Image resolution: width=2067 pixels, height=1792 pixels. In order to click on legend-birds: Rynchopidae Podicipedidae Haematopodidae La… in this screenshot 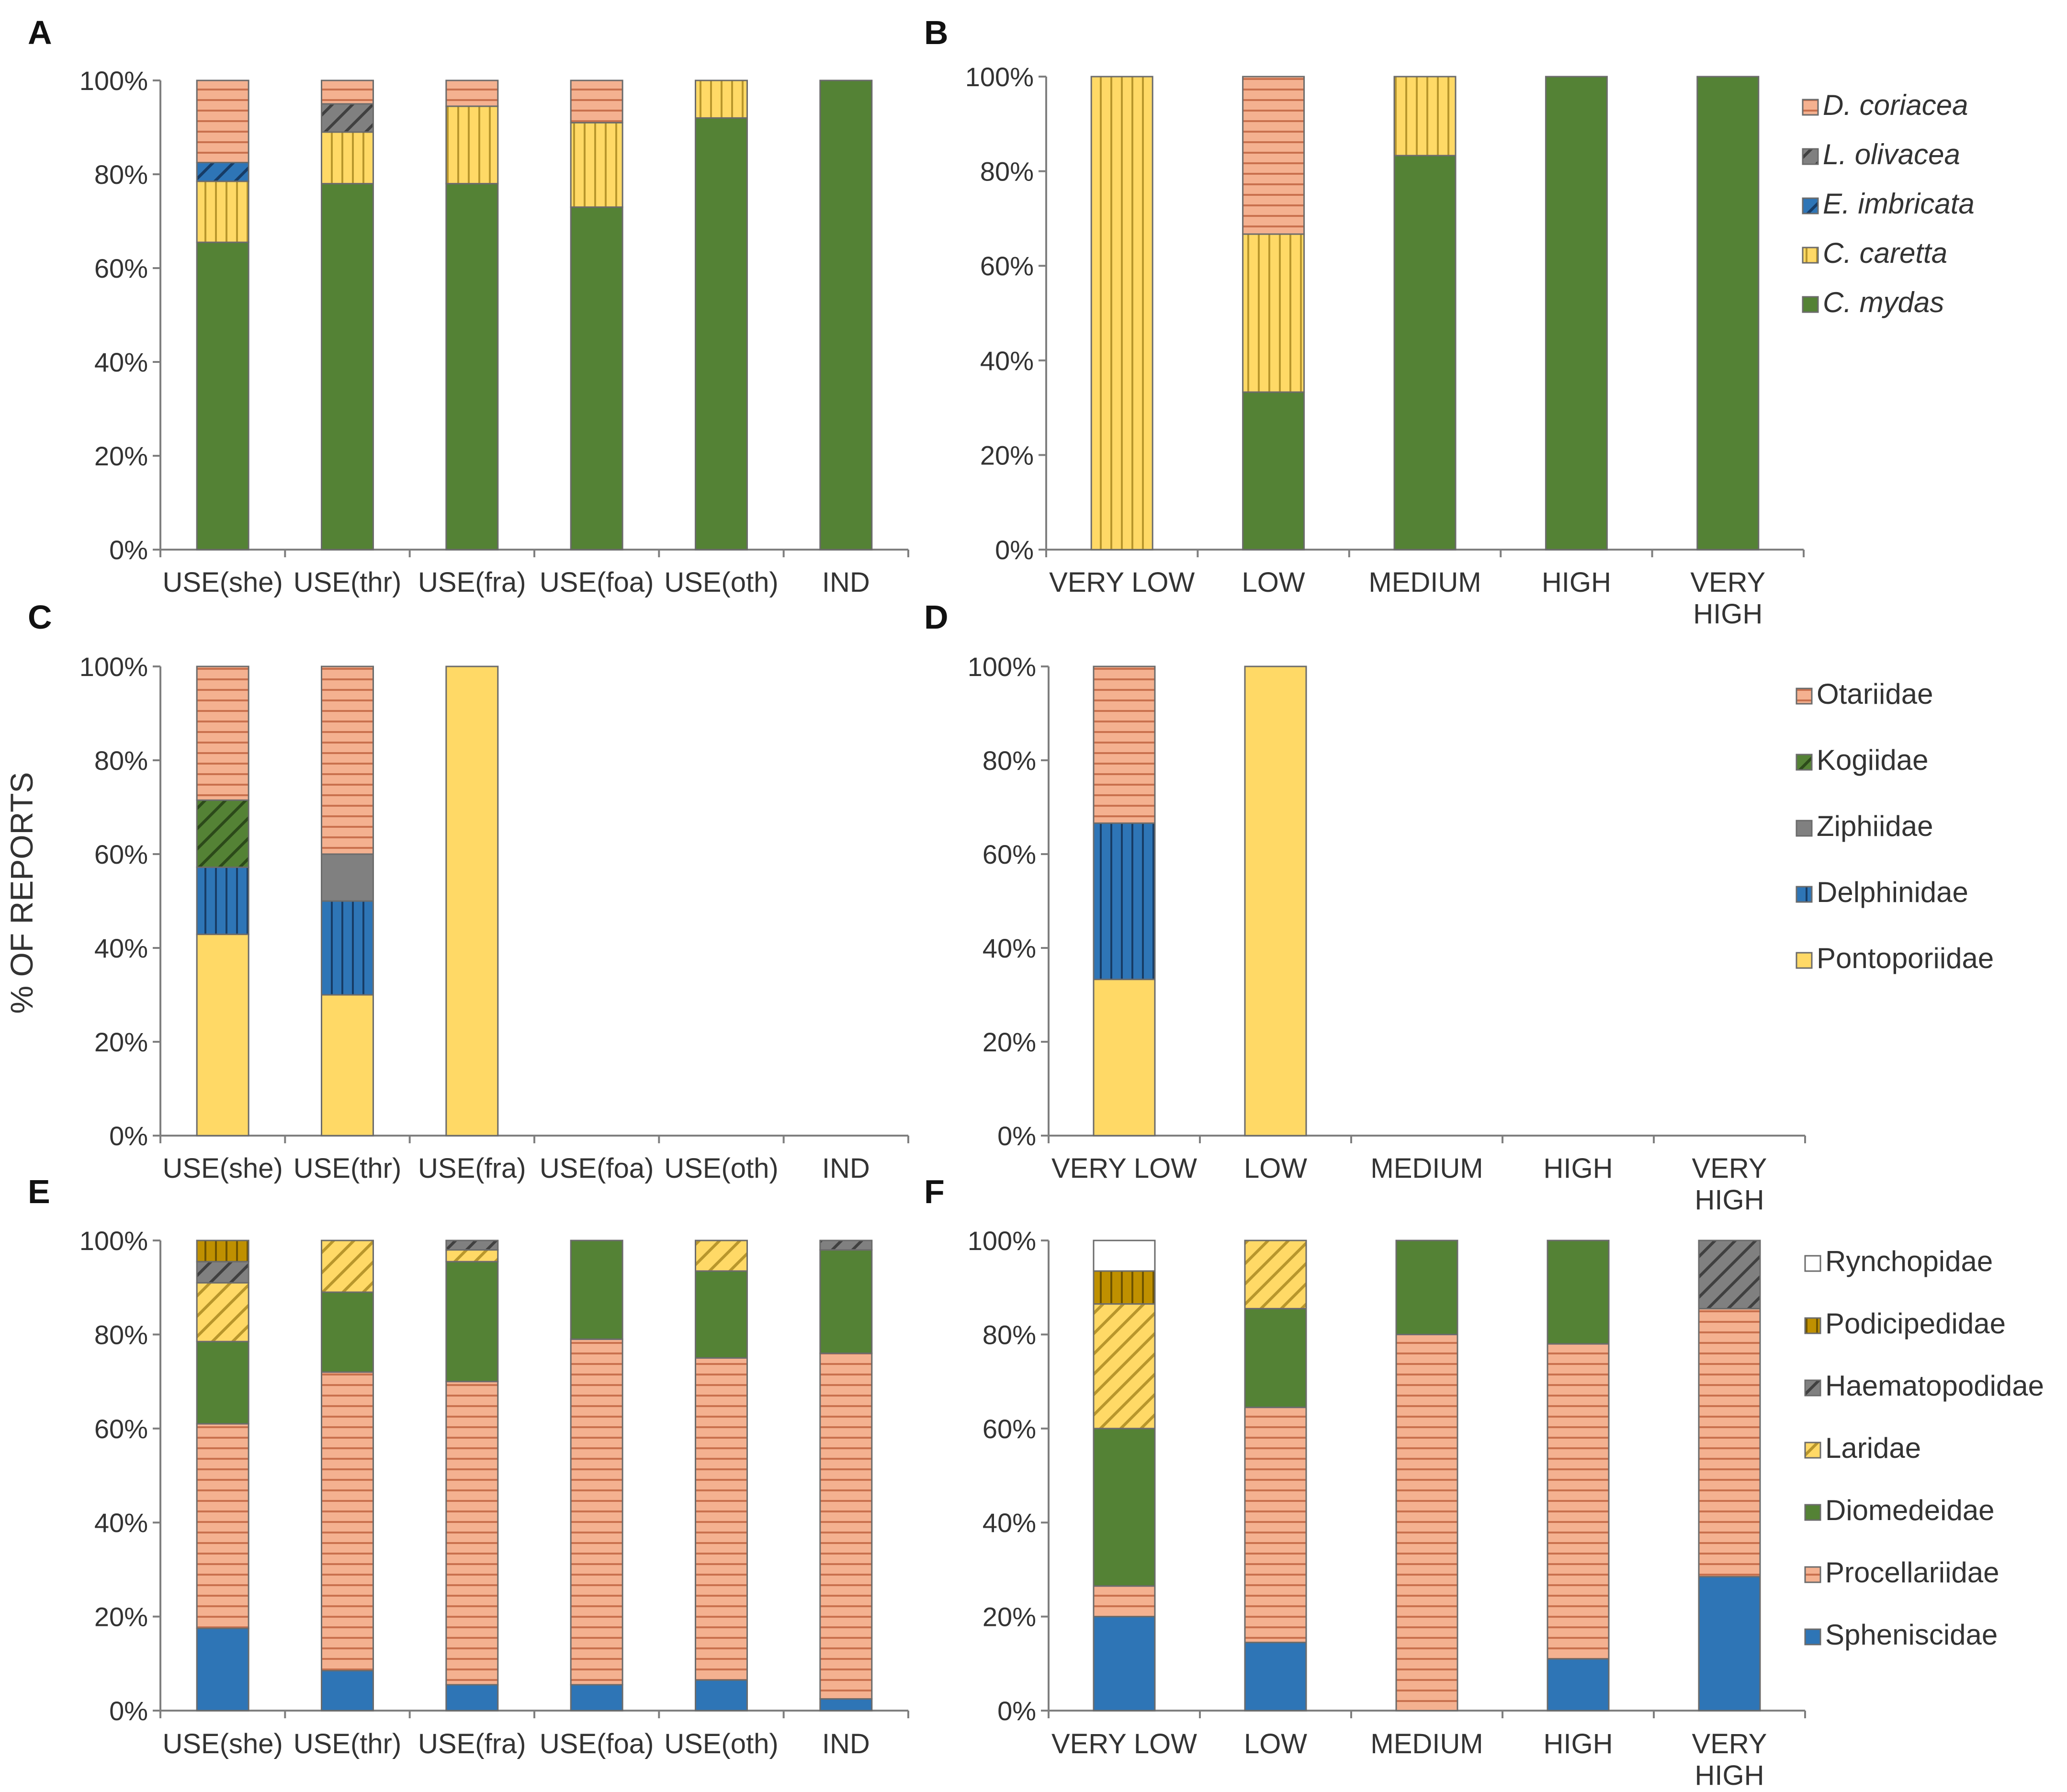, I will do `click(1924, 1448)`.